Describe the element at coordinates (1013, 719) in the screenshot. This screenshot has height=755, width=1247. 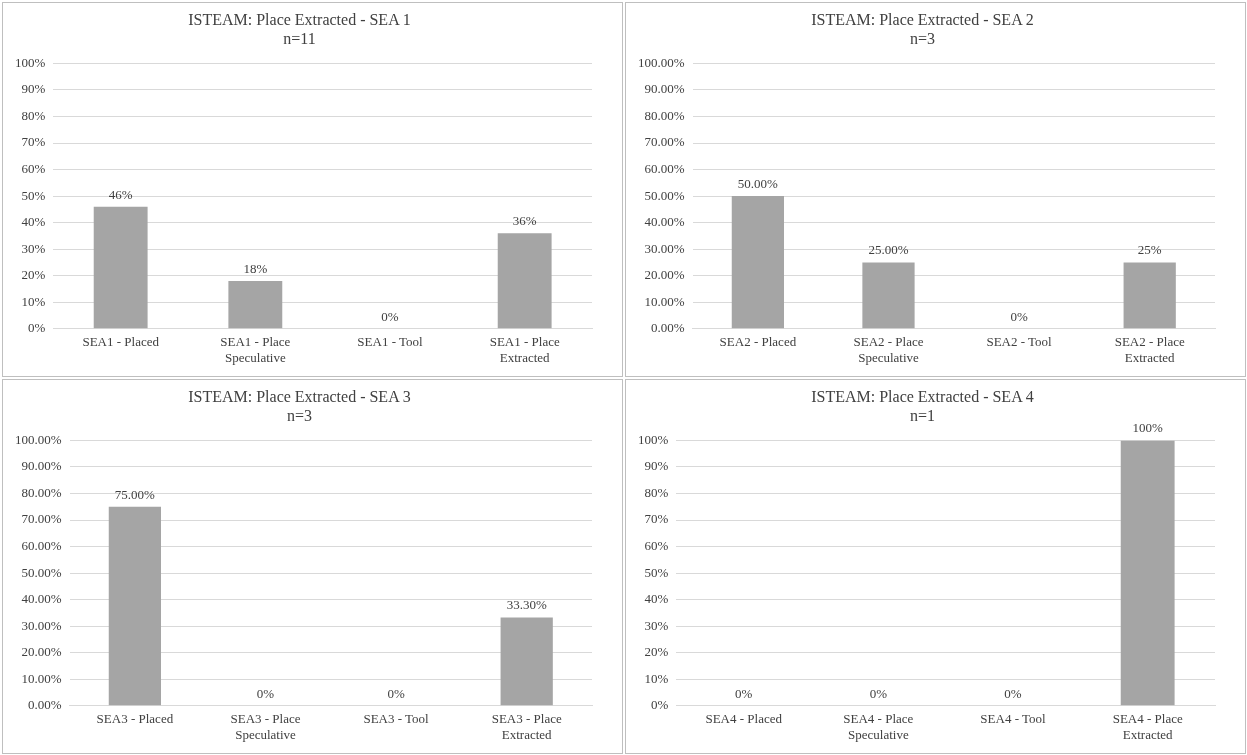
I see `x-tick-label: SEA4 - Tool` at that location.